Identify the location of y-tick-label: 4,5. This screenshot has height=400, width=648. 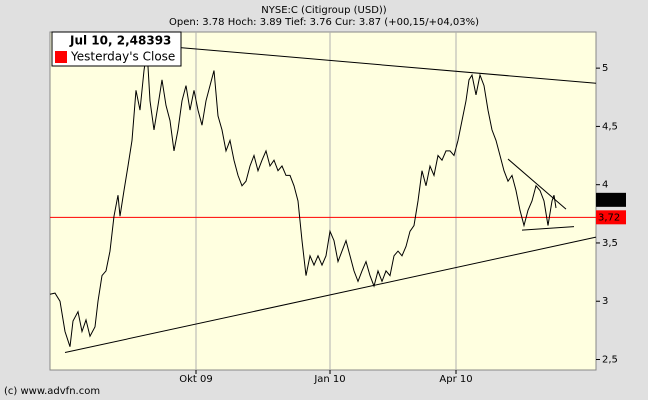
(610, 126).